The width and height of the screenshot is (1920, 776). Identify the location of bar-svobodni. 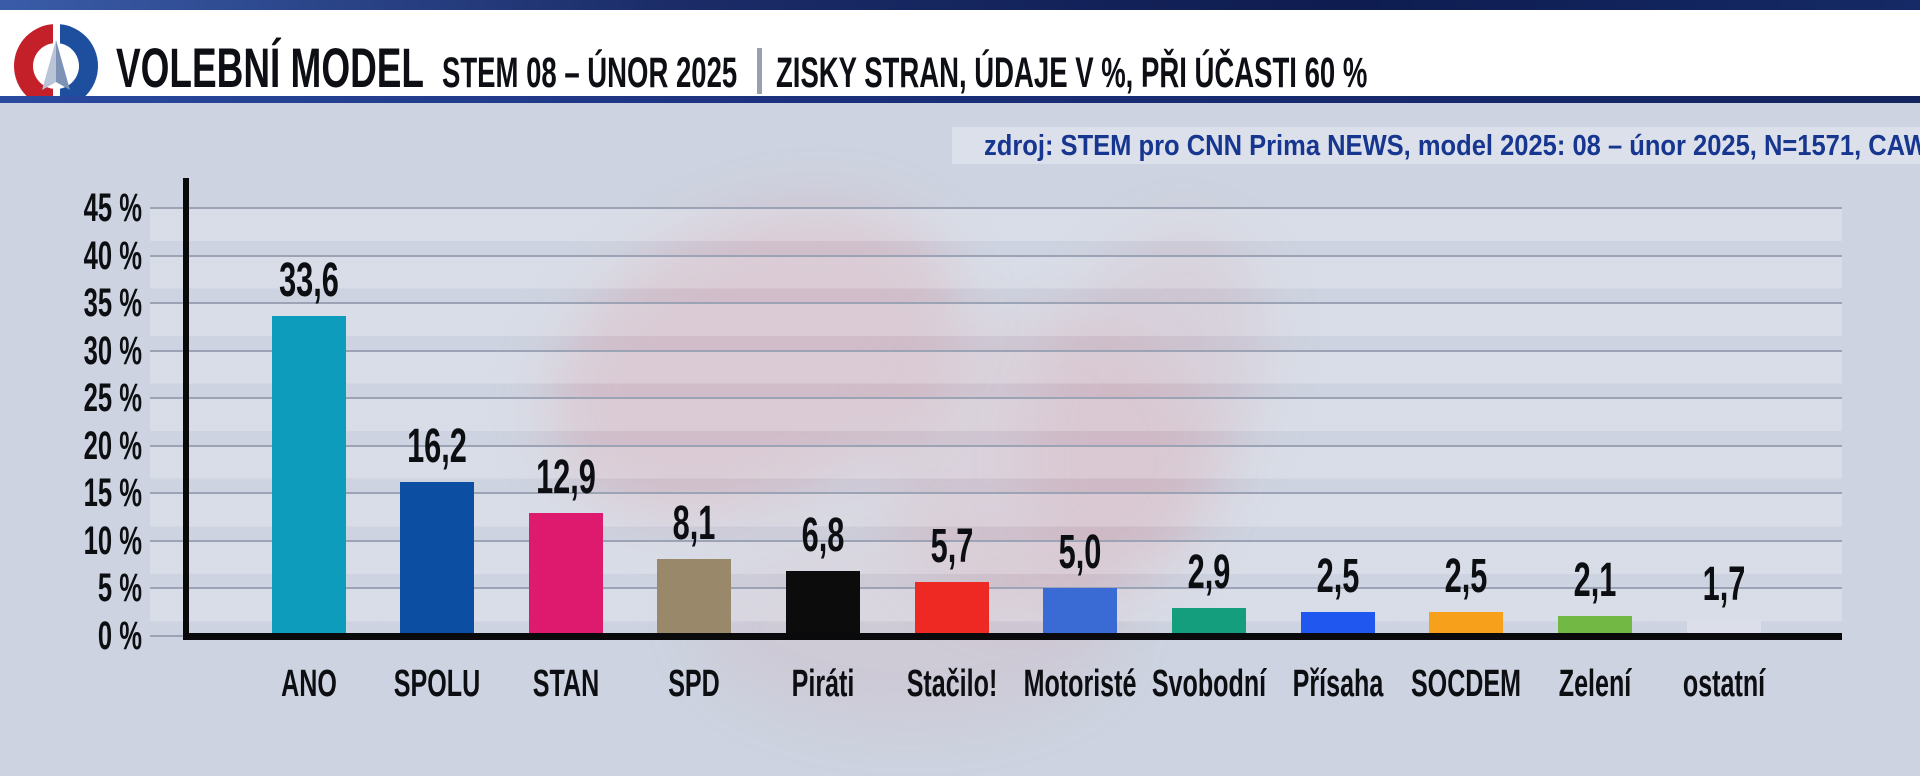
(1208, 622).